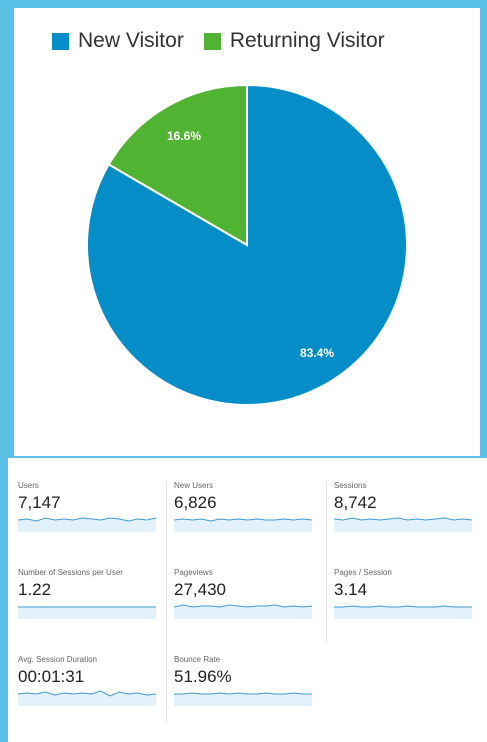 This screenshot has width=487, height=742. What do you see at coordinates (194, 485) in the screenshot?
I see `metric-label: New Users` at bounding box center [194, 485].